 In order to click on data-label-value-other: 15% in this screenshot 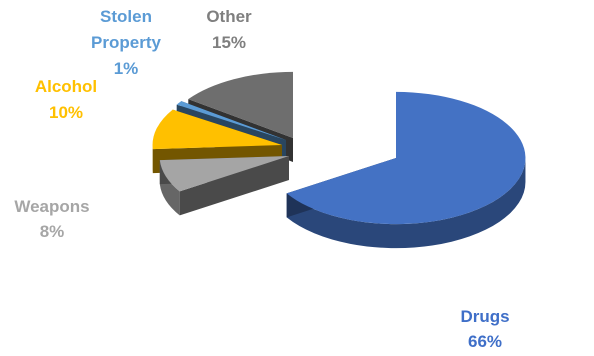, I will do `click(229, 42)`.